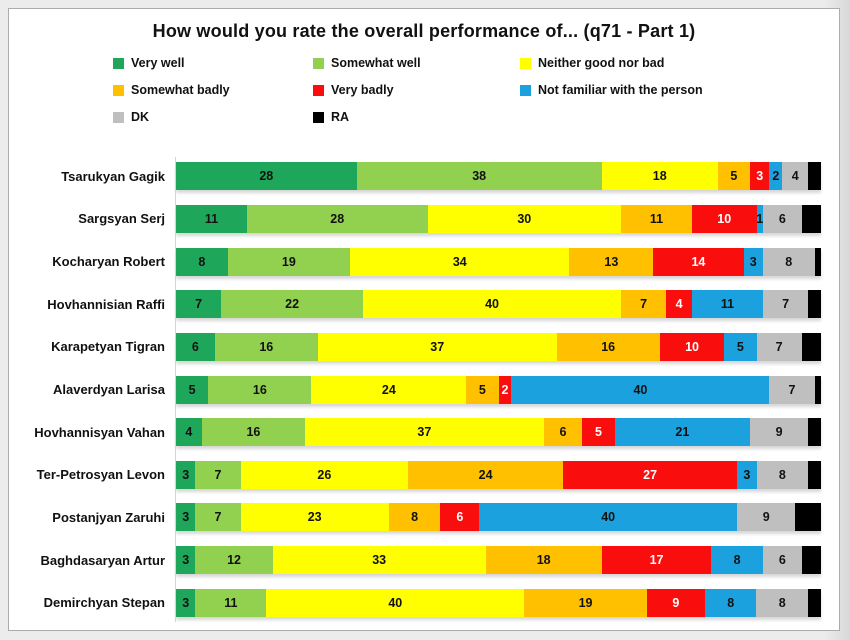 The image size is (850, 640). Describe the element at coordinates (479, 176) in the screenshot. I see `bar-segment-somewhat-well: 38` at that location.